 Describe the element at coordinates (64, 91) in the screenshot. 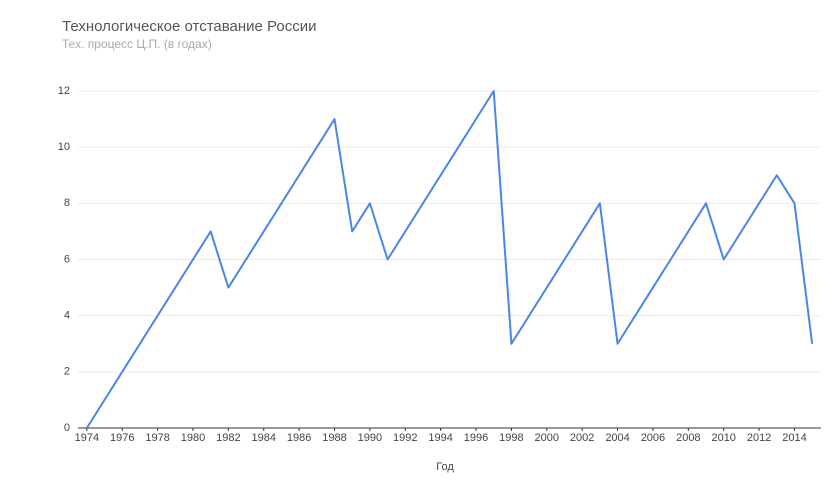

I see `y-tick-label: 12` at that location.